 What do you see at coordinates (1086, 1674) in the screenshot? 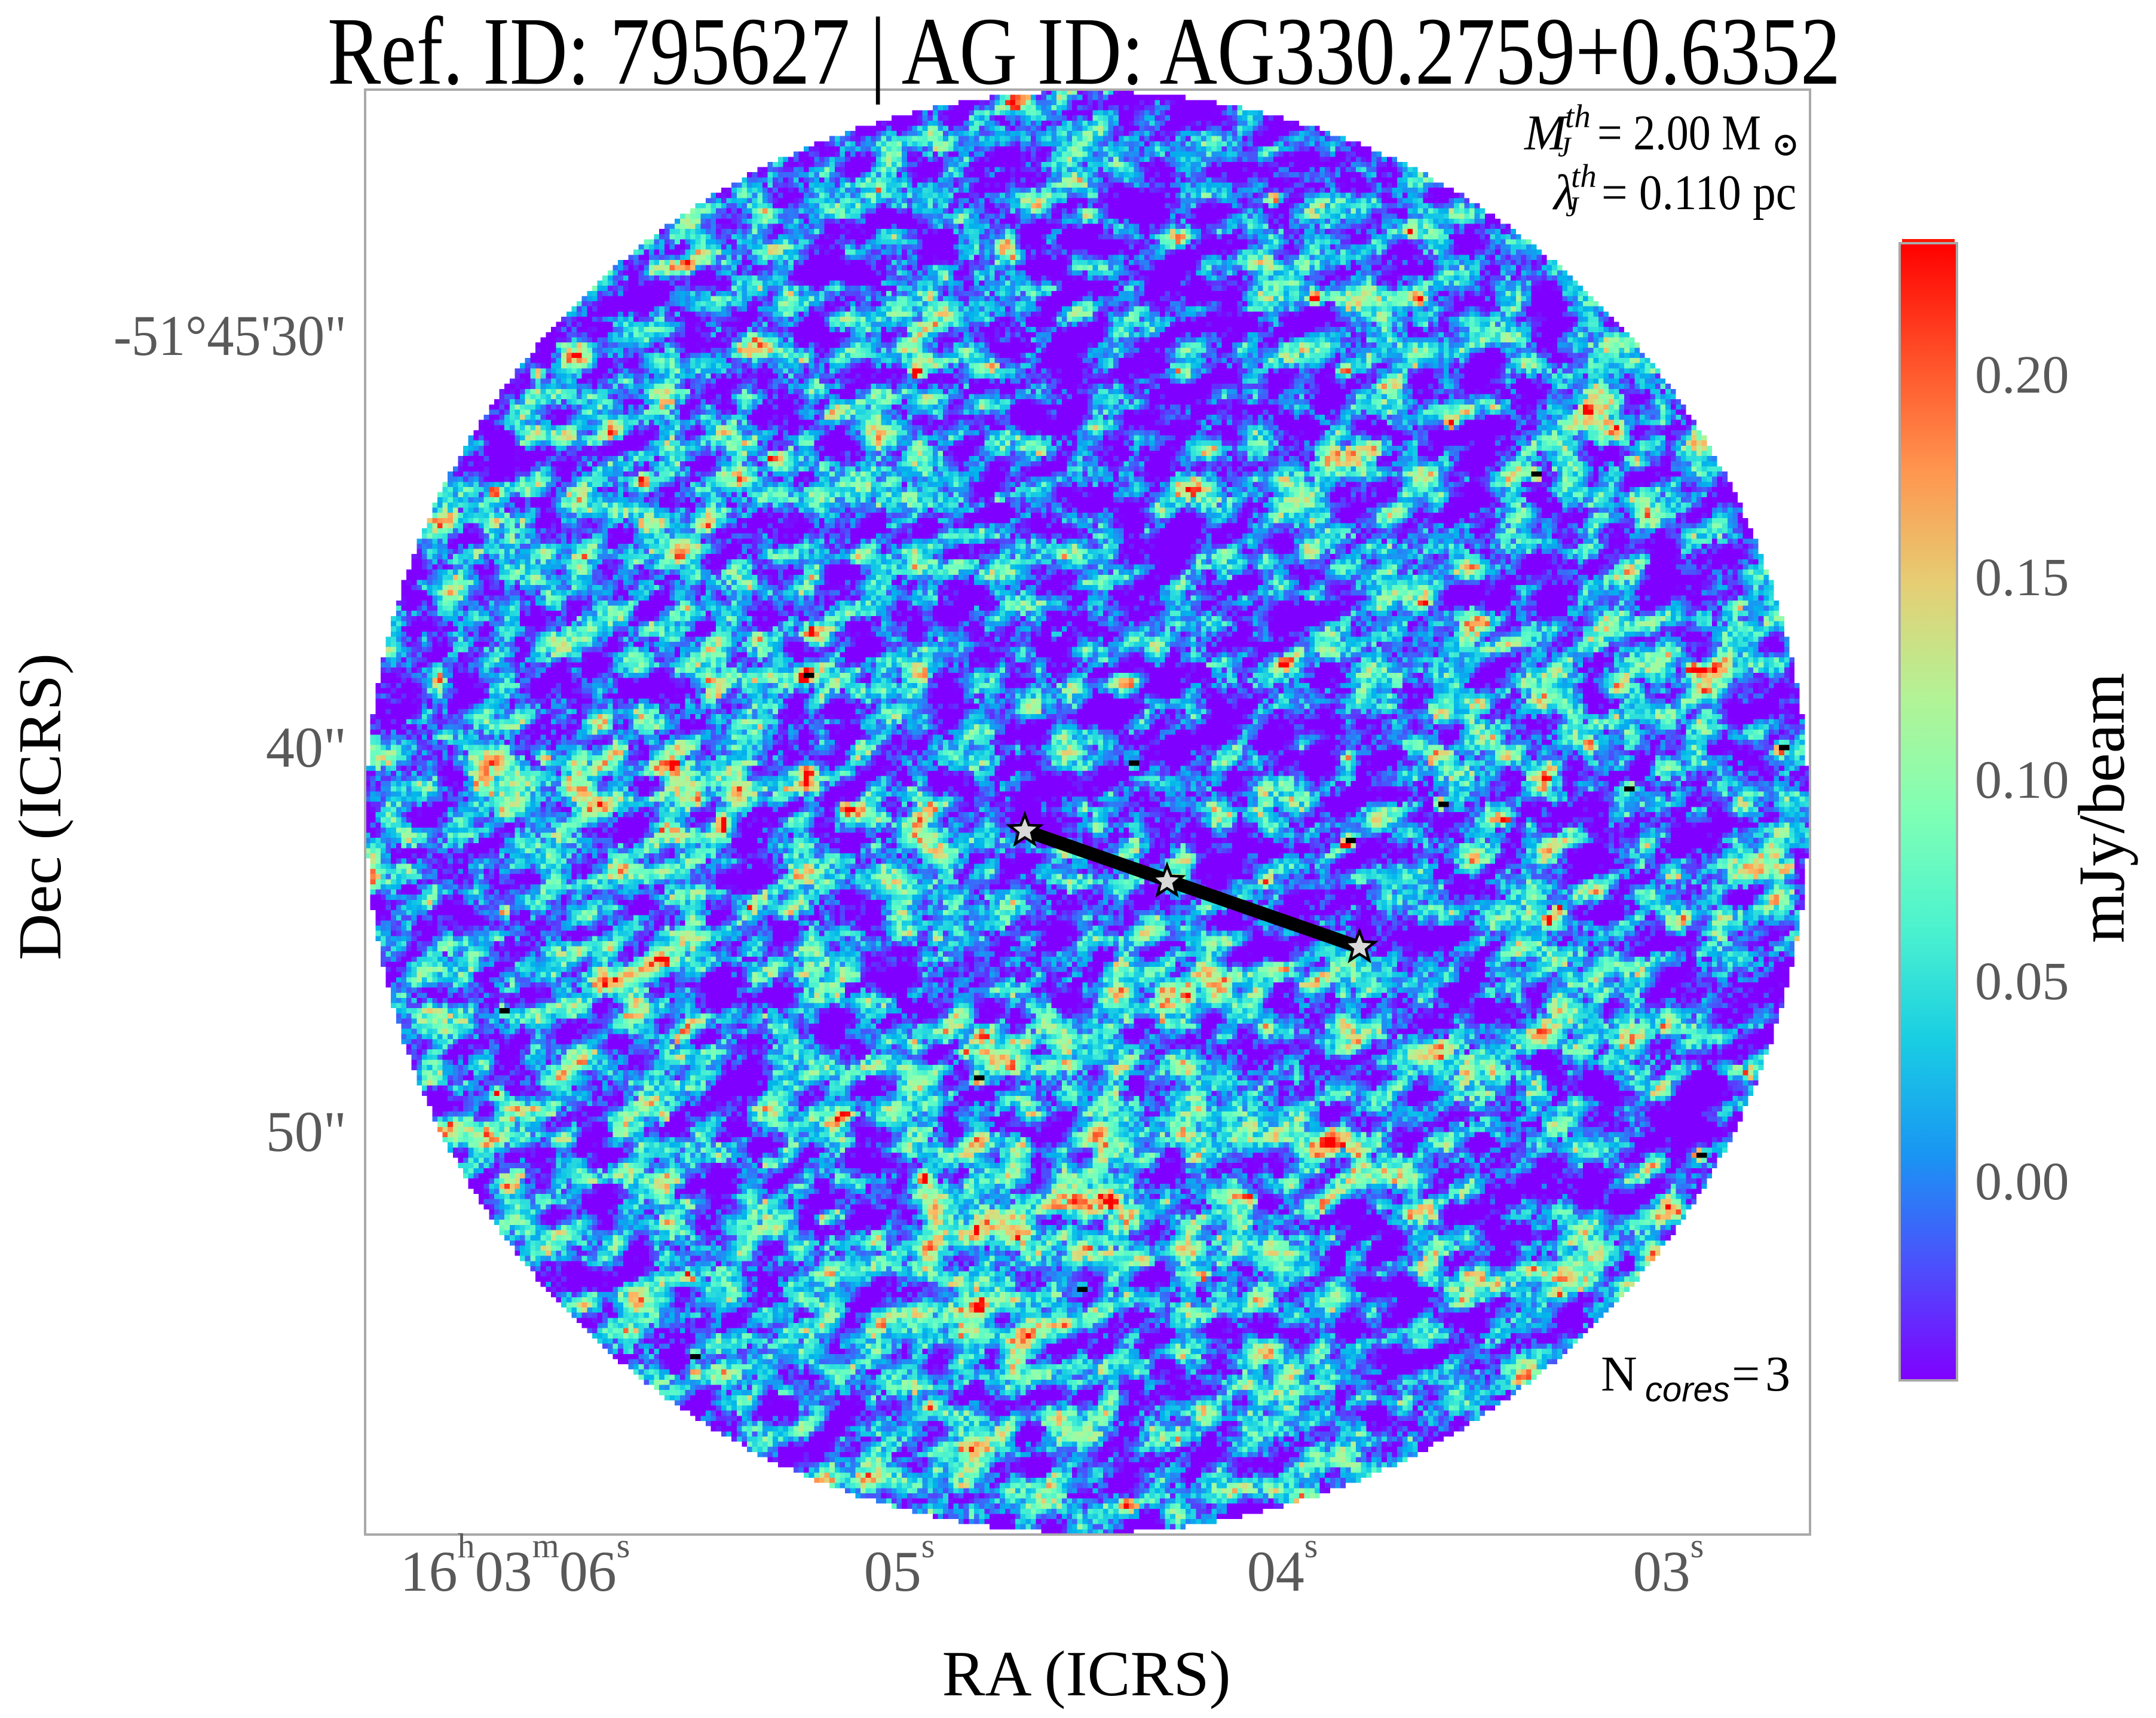
I see `svg-text: RA (ICRS)` at bounding box center [1086, 1674].